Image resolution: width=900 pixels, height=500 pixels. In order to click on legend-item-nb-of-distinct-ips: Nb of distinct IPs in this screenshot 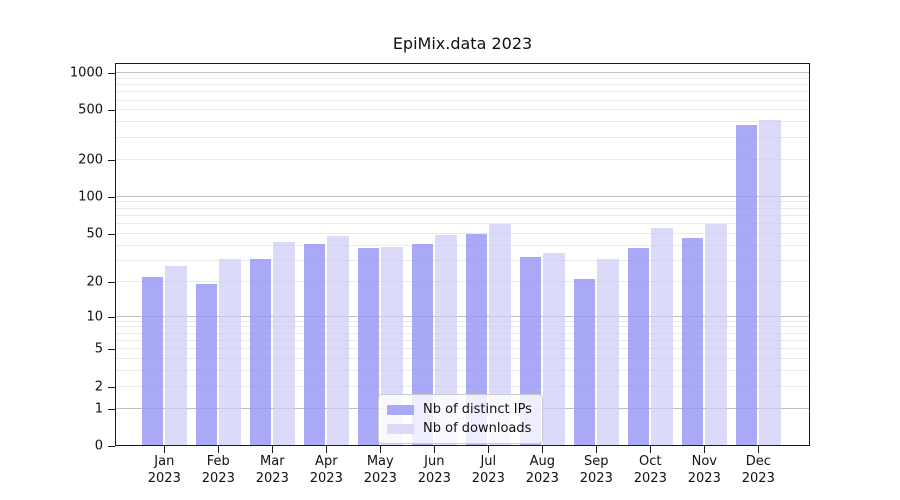, I will do `click(459, 409)`.